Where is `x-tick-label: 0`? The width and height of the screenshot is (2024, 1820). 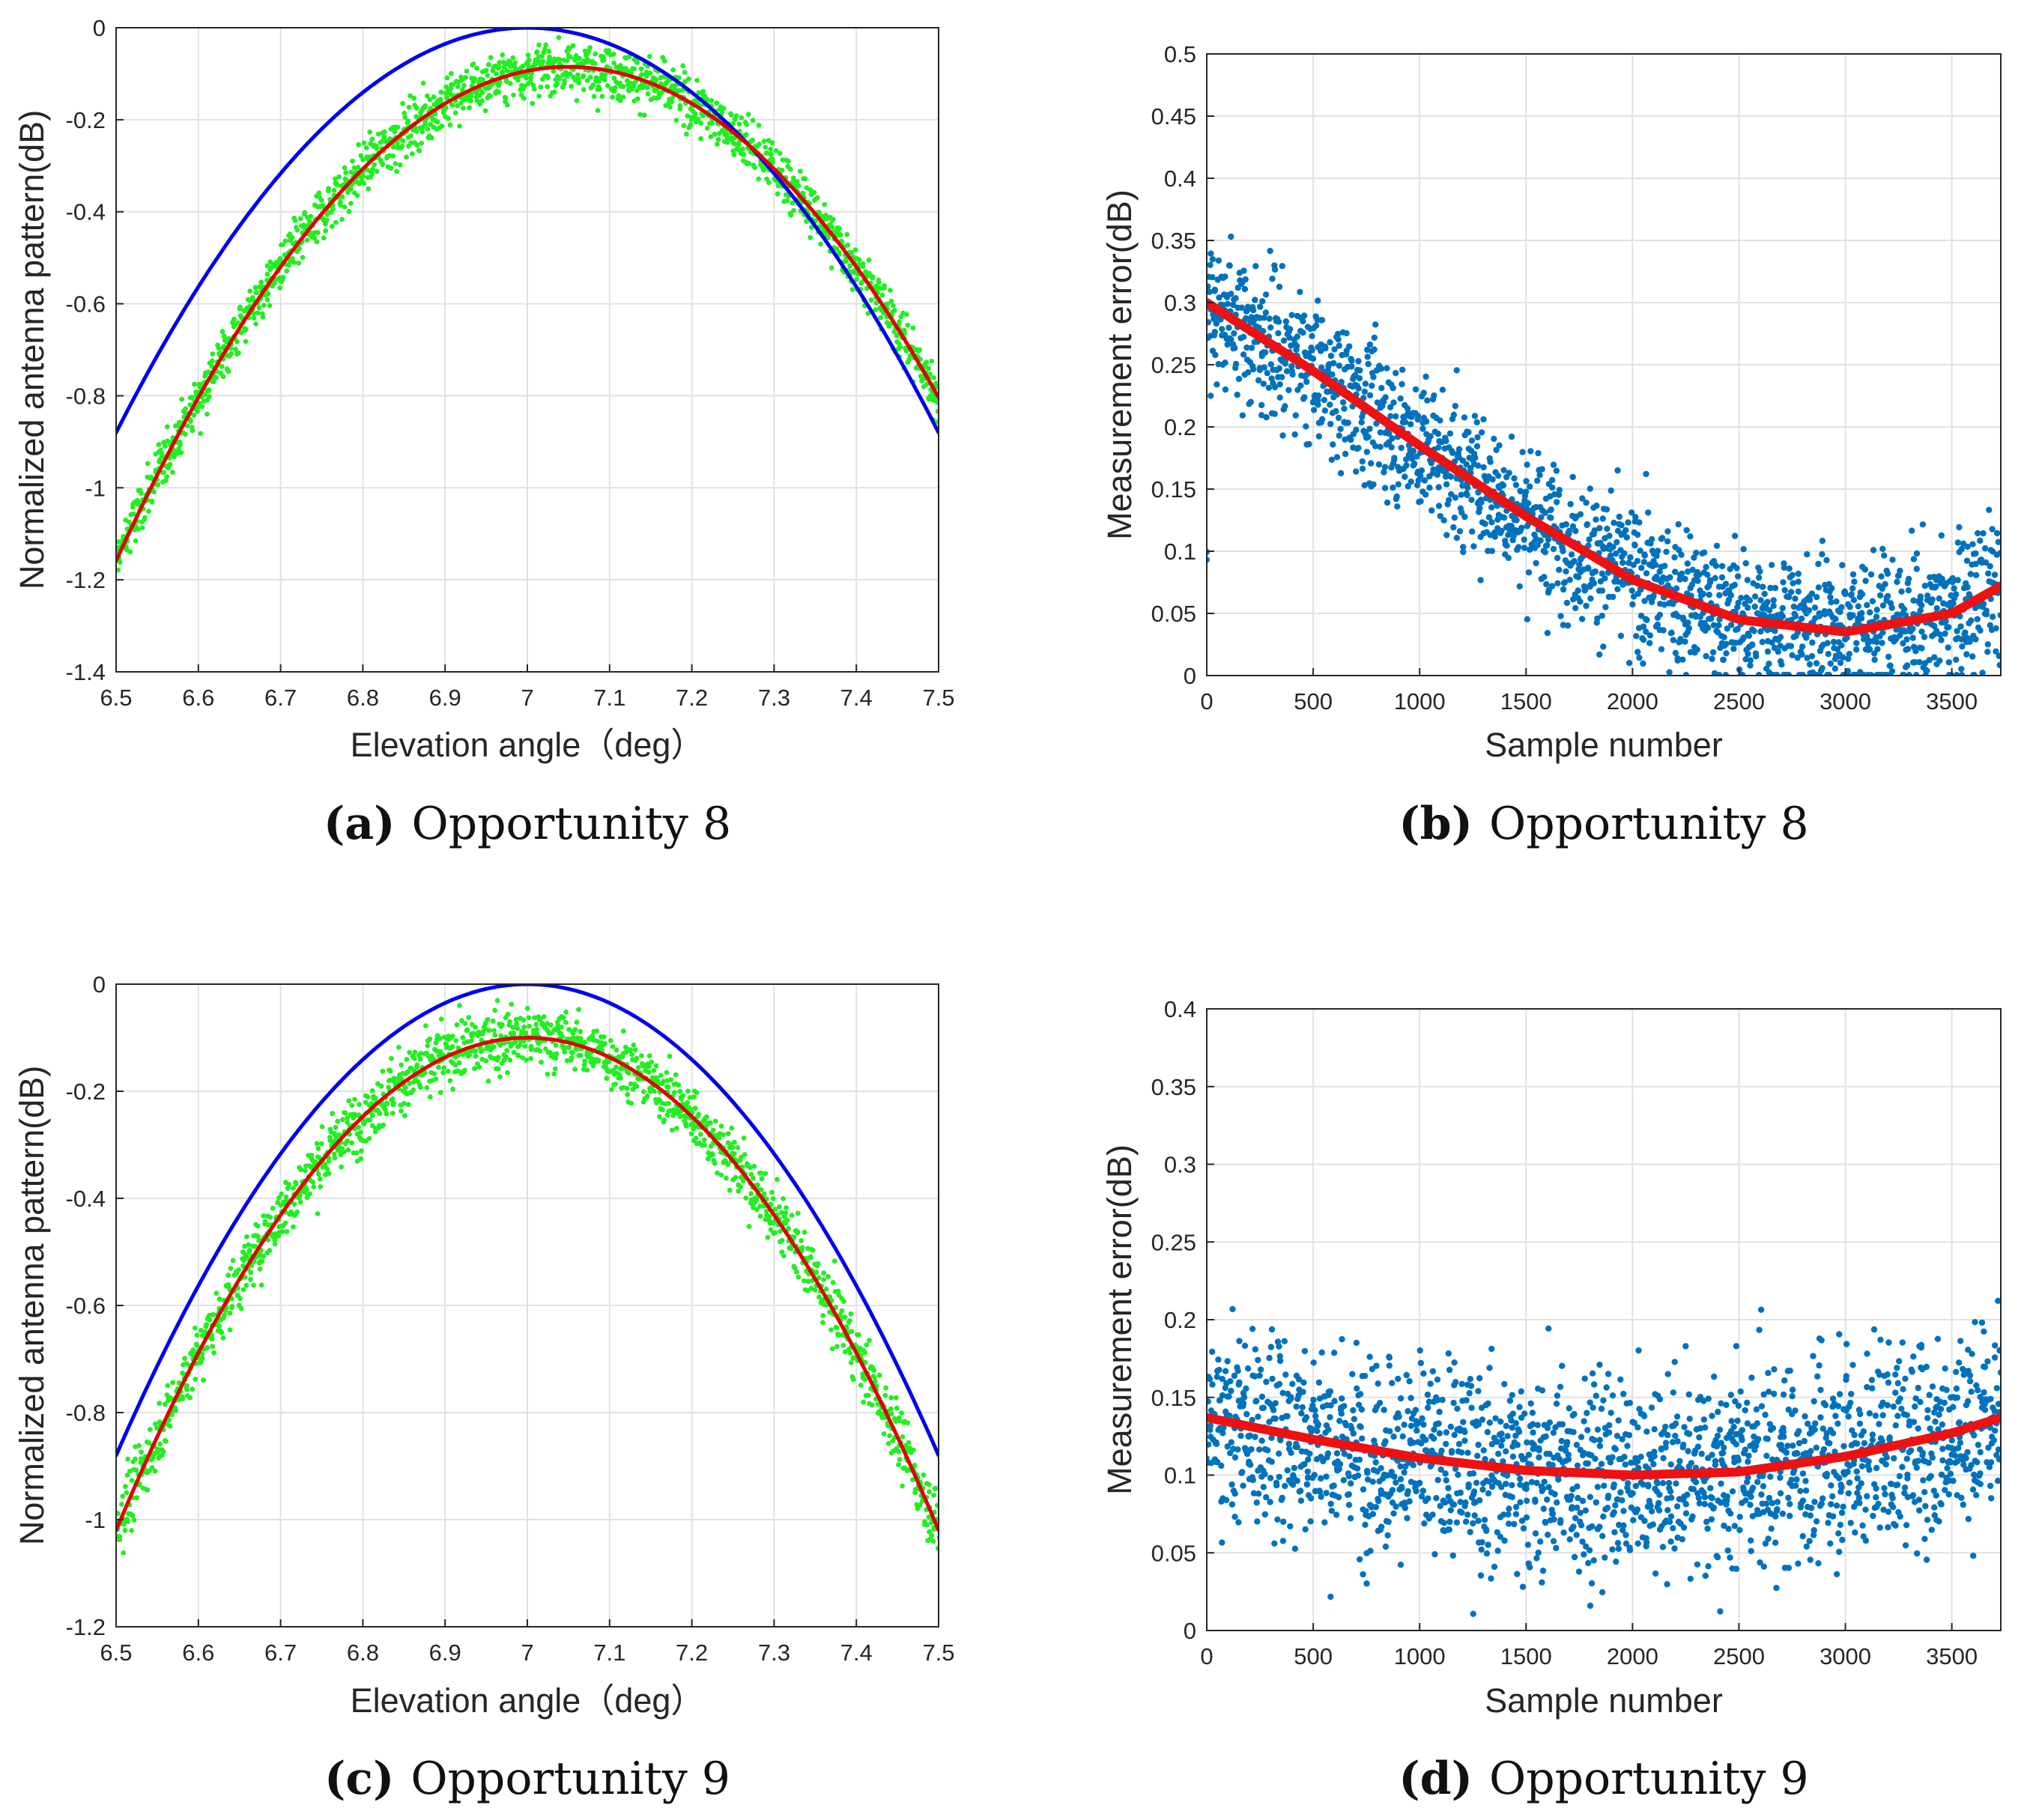
x-tick-label: 0 is located at coordinates (1206, 701).